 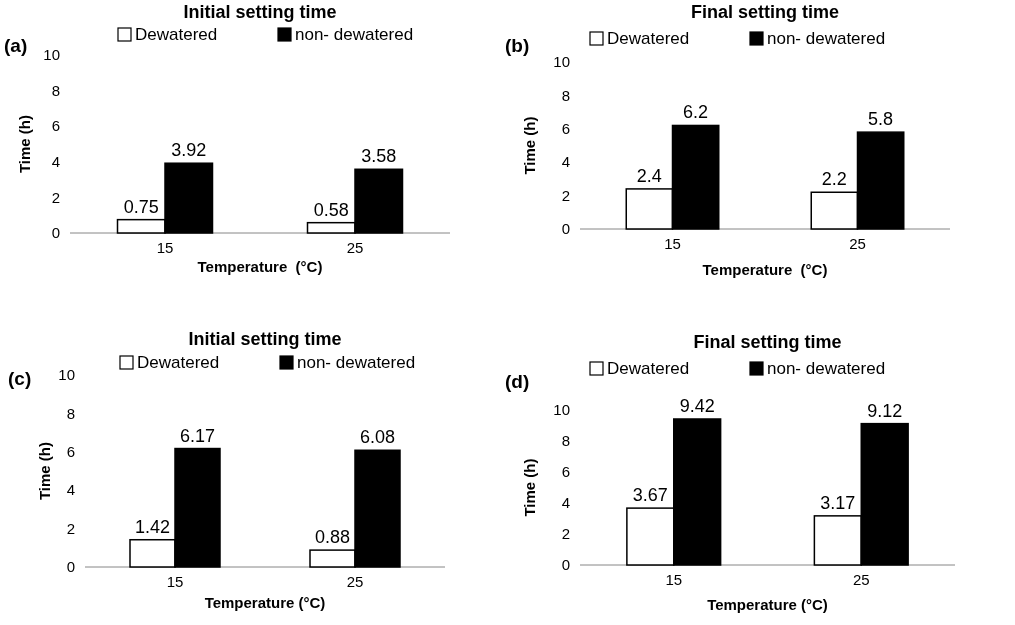 What do you see at coordinates (696, 112) in the screenshot?
I see `data-label: 6.2` at bounding box center [696, 112].